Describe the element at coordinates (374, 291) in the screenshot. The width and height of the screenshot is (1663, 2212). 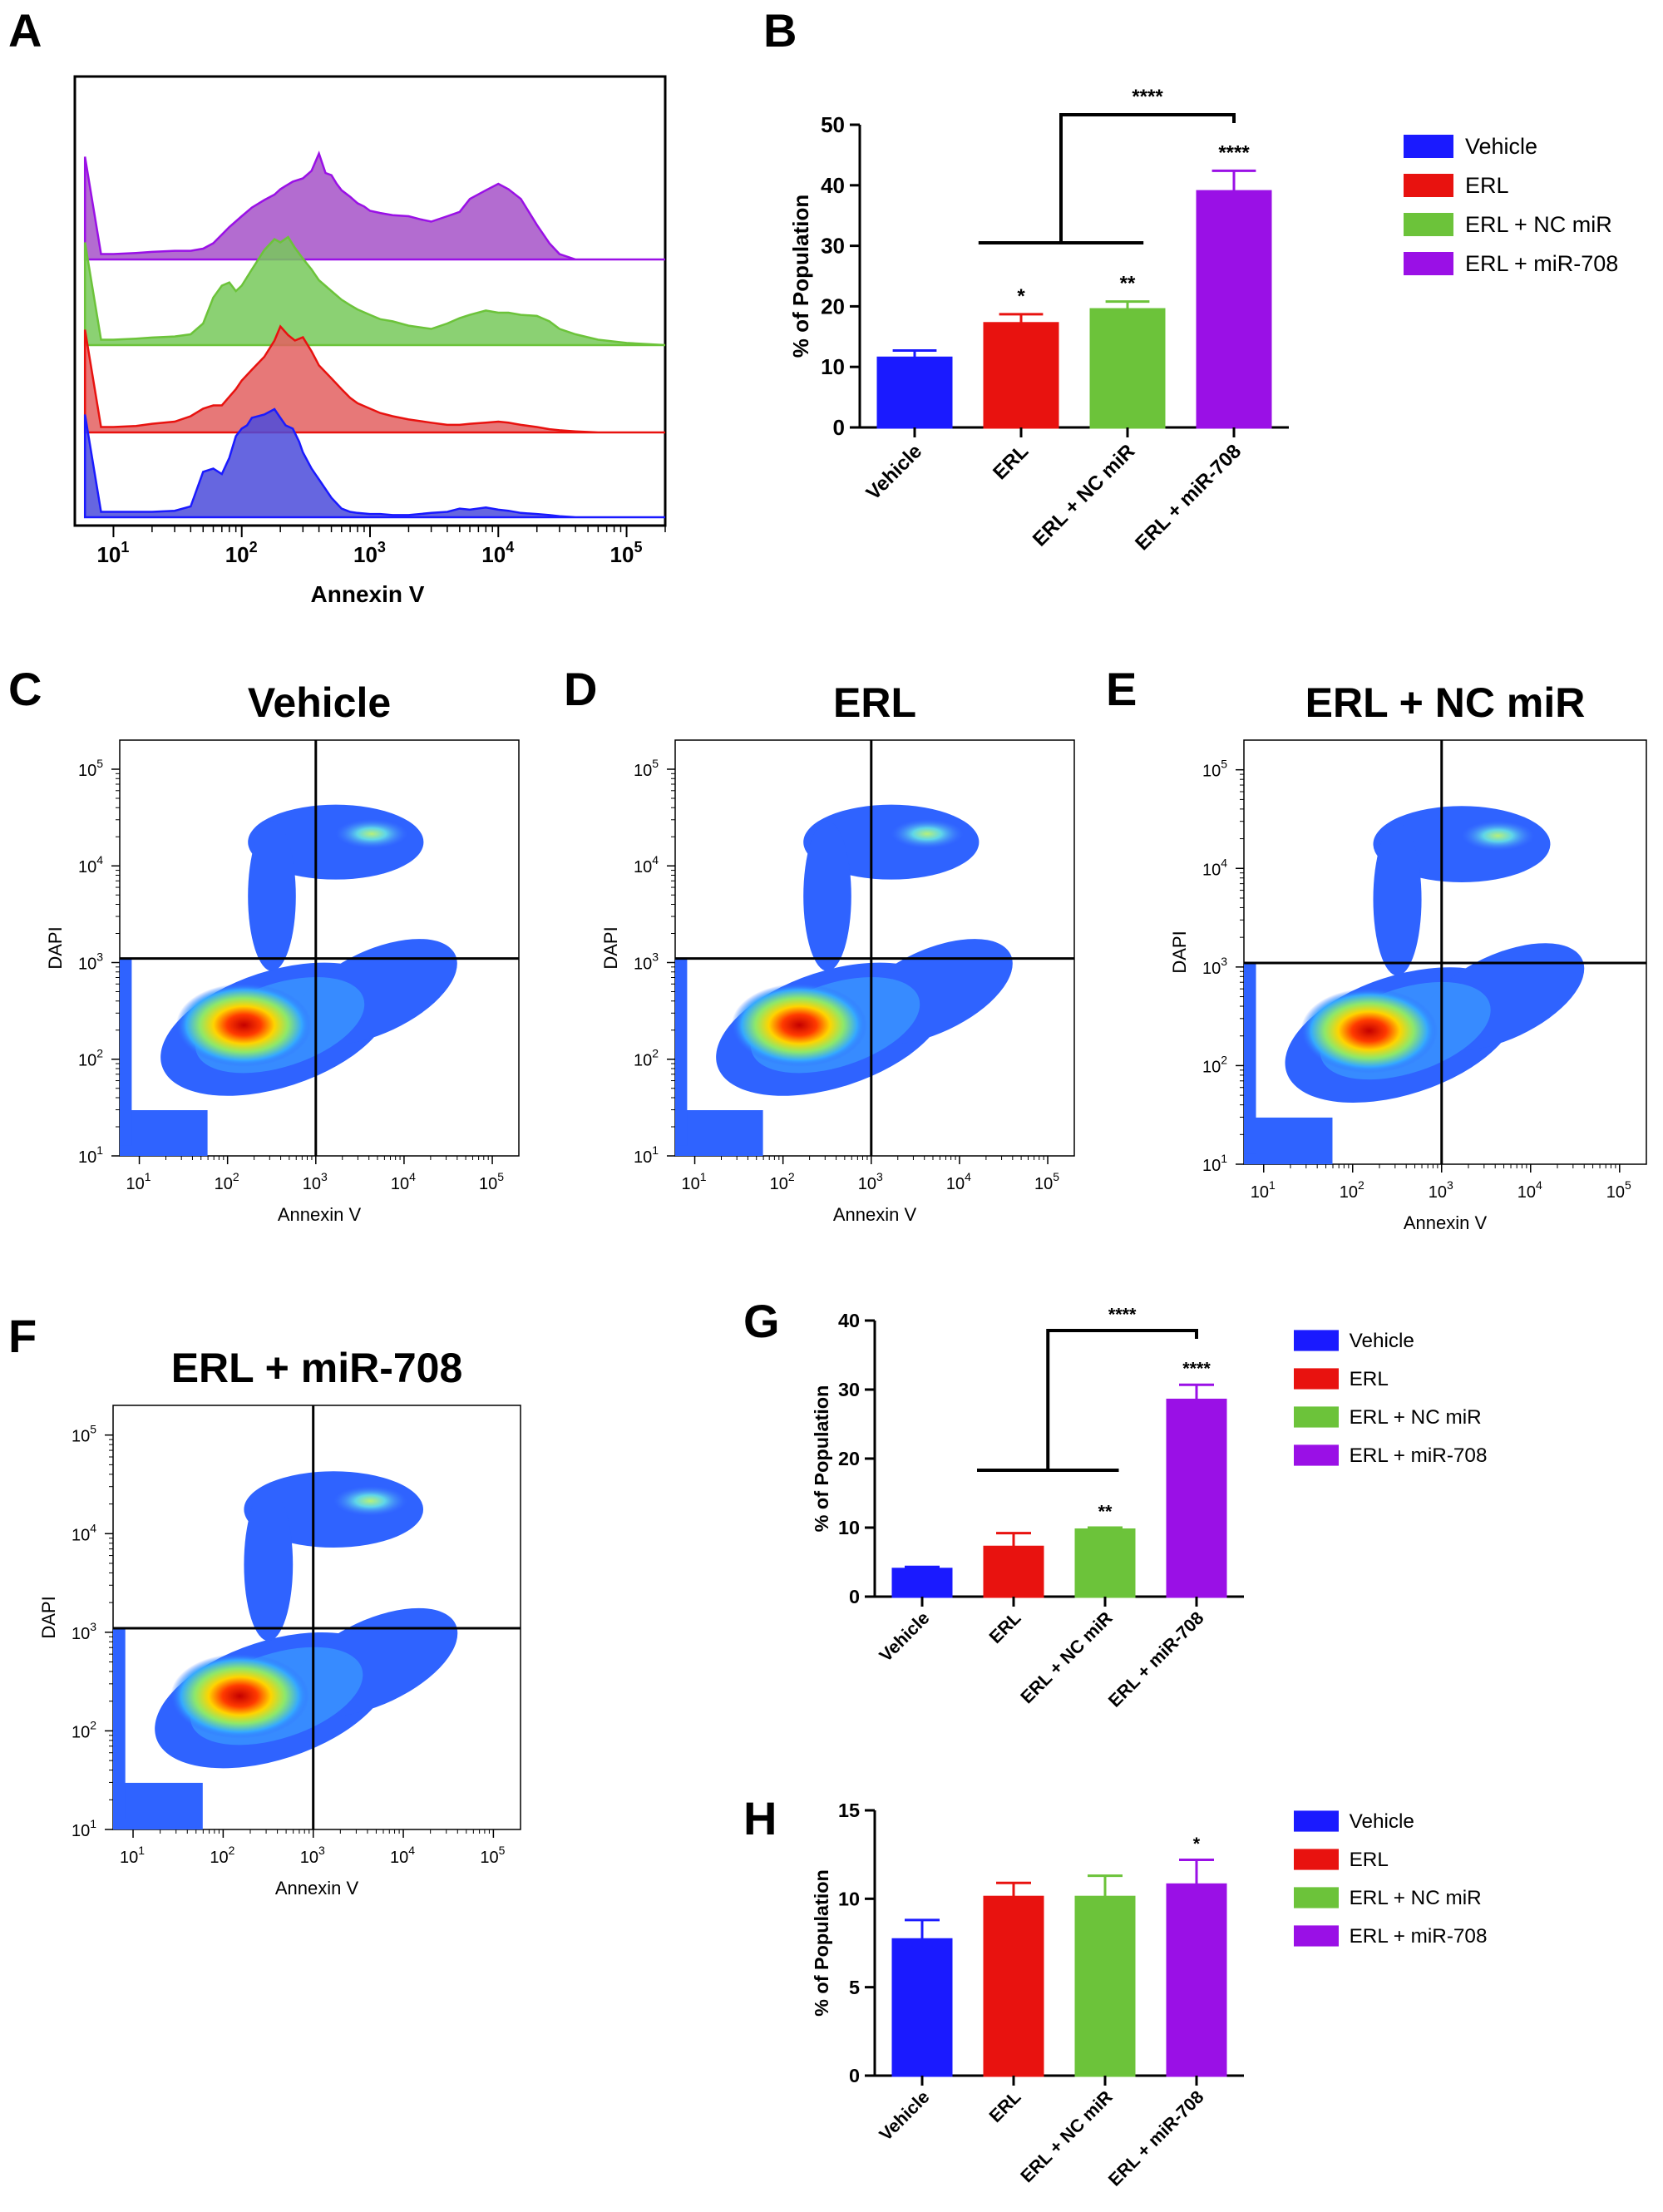
I see `histogram-nc` at that location.